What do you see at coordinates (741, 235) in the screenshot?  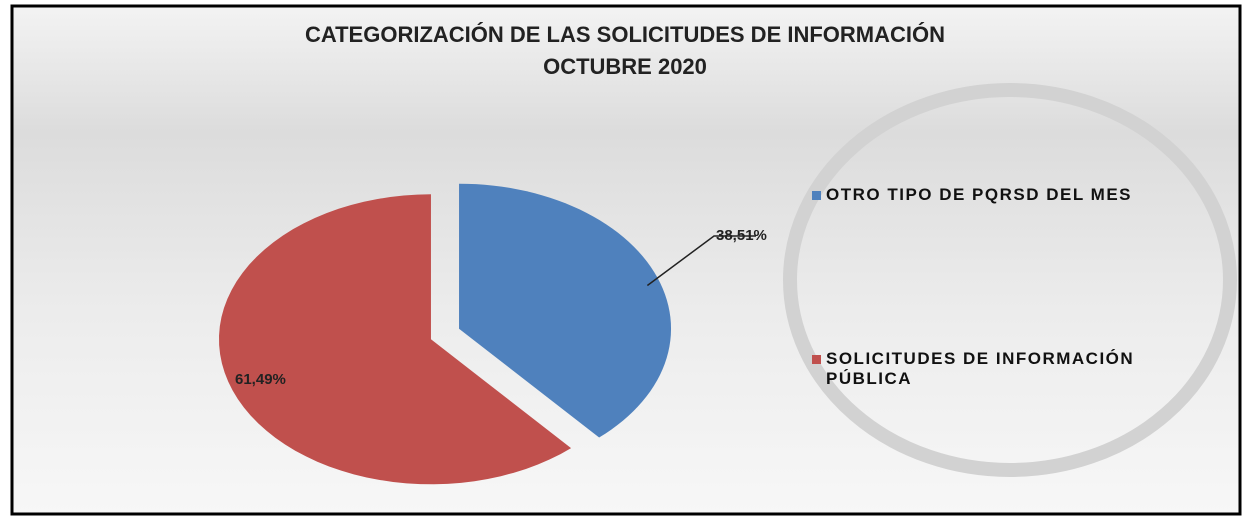 I see `data-label: 38,51%` at bounding box center [741, 235].